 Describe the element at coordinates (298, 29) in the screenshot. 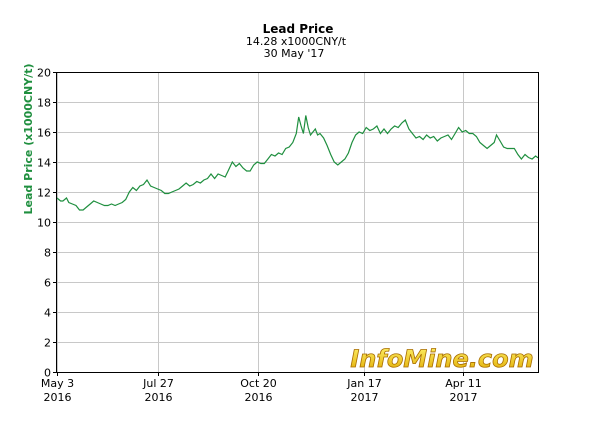

I see `chart-title: Lead Price` at that location.